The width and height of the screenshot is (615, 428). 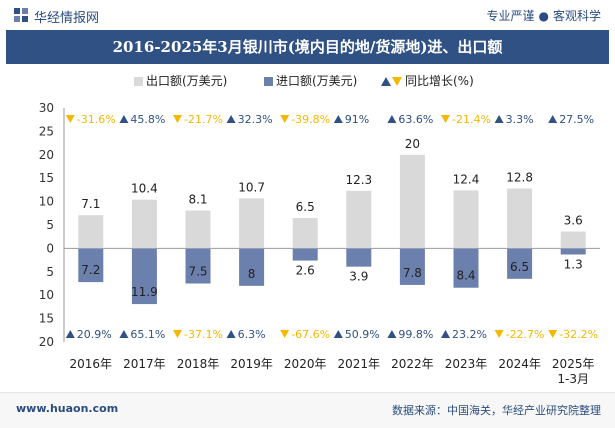 I want to click on import-value-label: 3.9, so click(x=358, y=277).